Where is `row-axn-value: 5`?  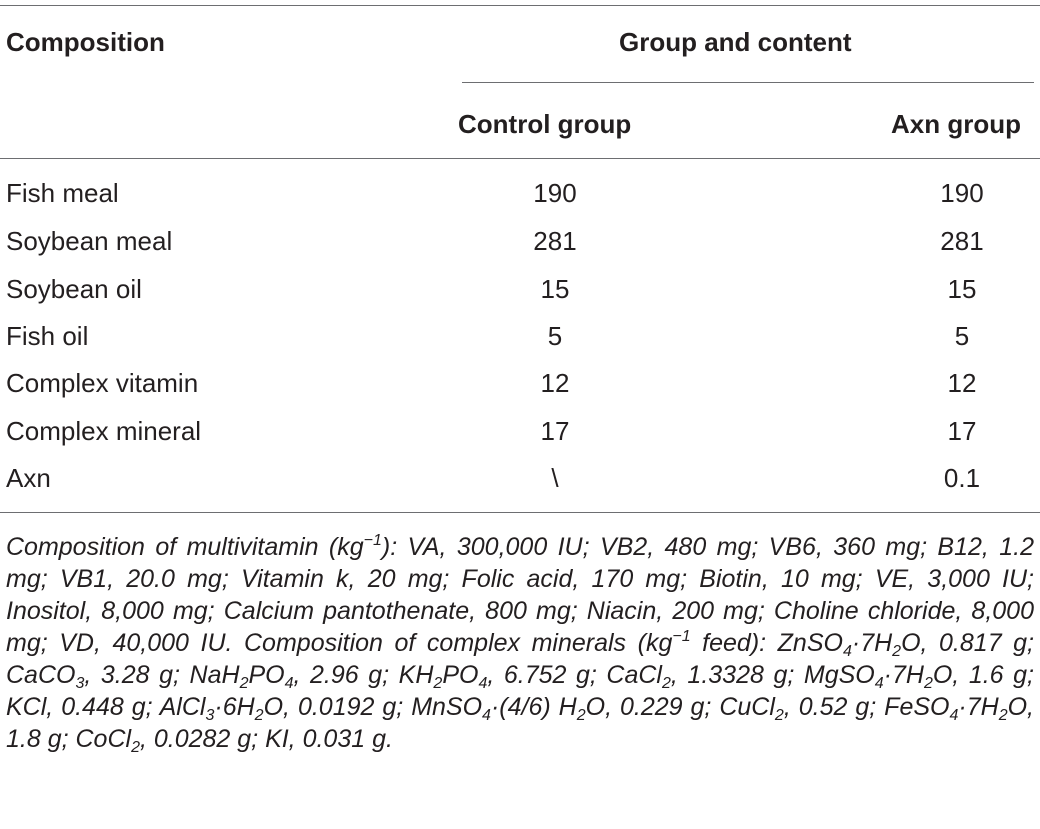 row-axn-value: 5 is located at coordinates (962, 336).